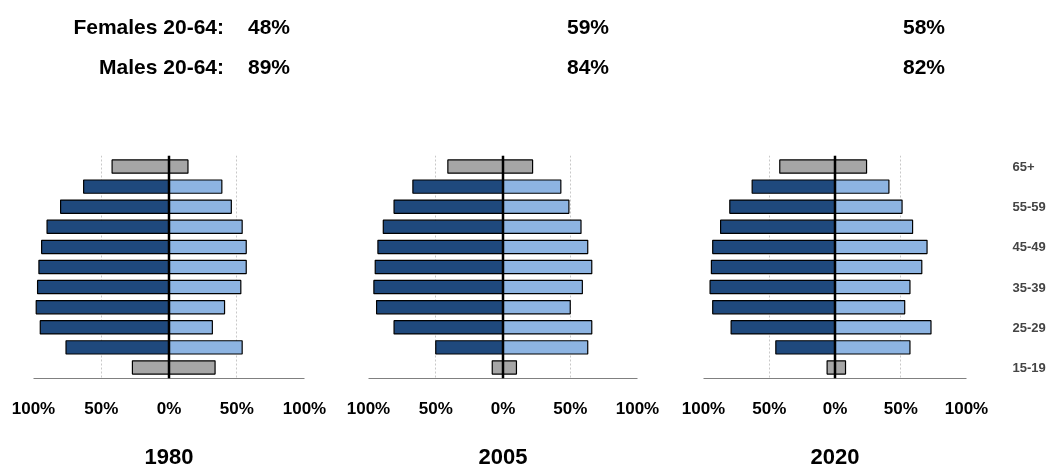 The height and width of the screenshot is (466, 1048). Describe the element at coordinates (269, 67) in the screenshot. I see `text: 89%` at that location.